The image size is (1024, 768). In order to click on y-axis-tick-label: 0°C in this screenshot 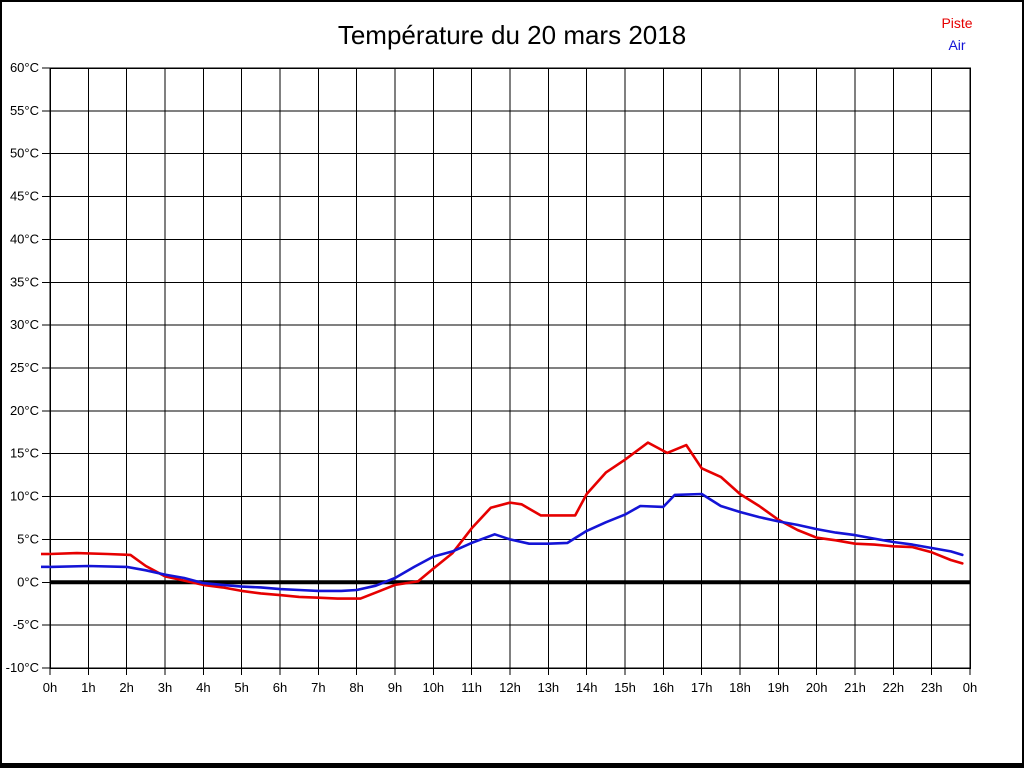, I will do `click(28, 581)`.